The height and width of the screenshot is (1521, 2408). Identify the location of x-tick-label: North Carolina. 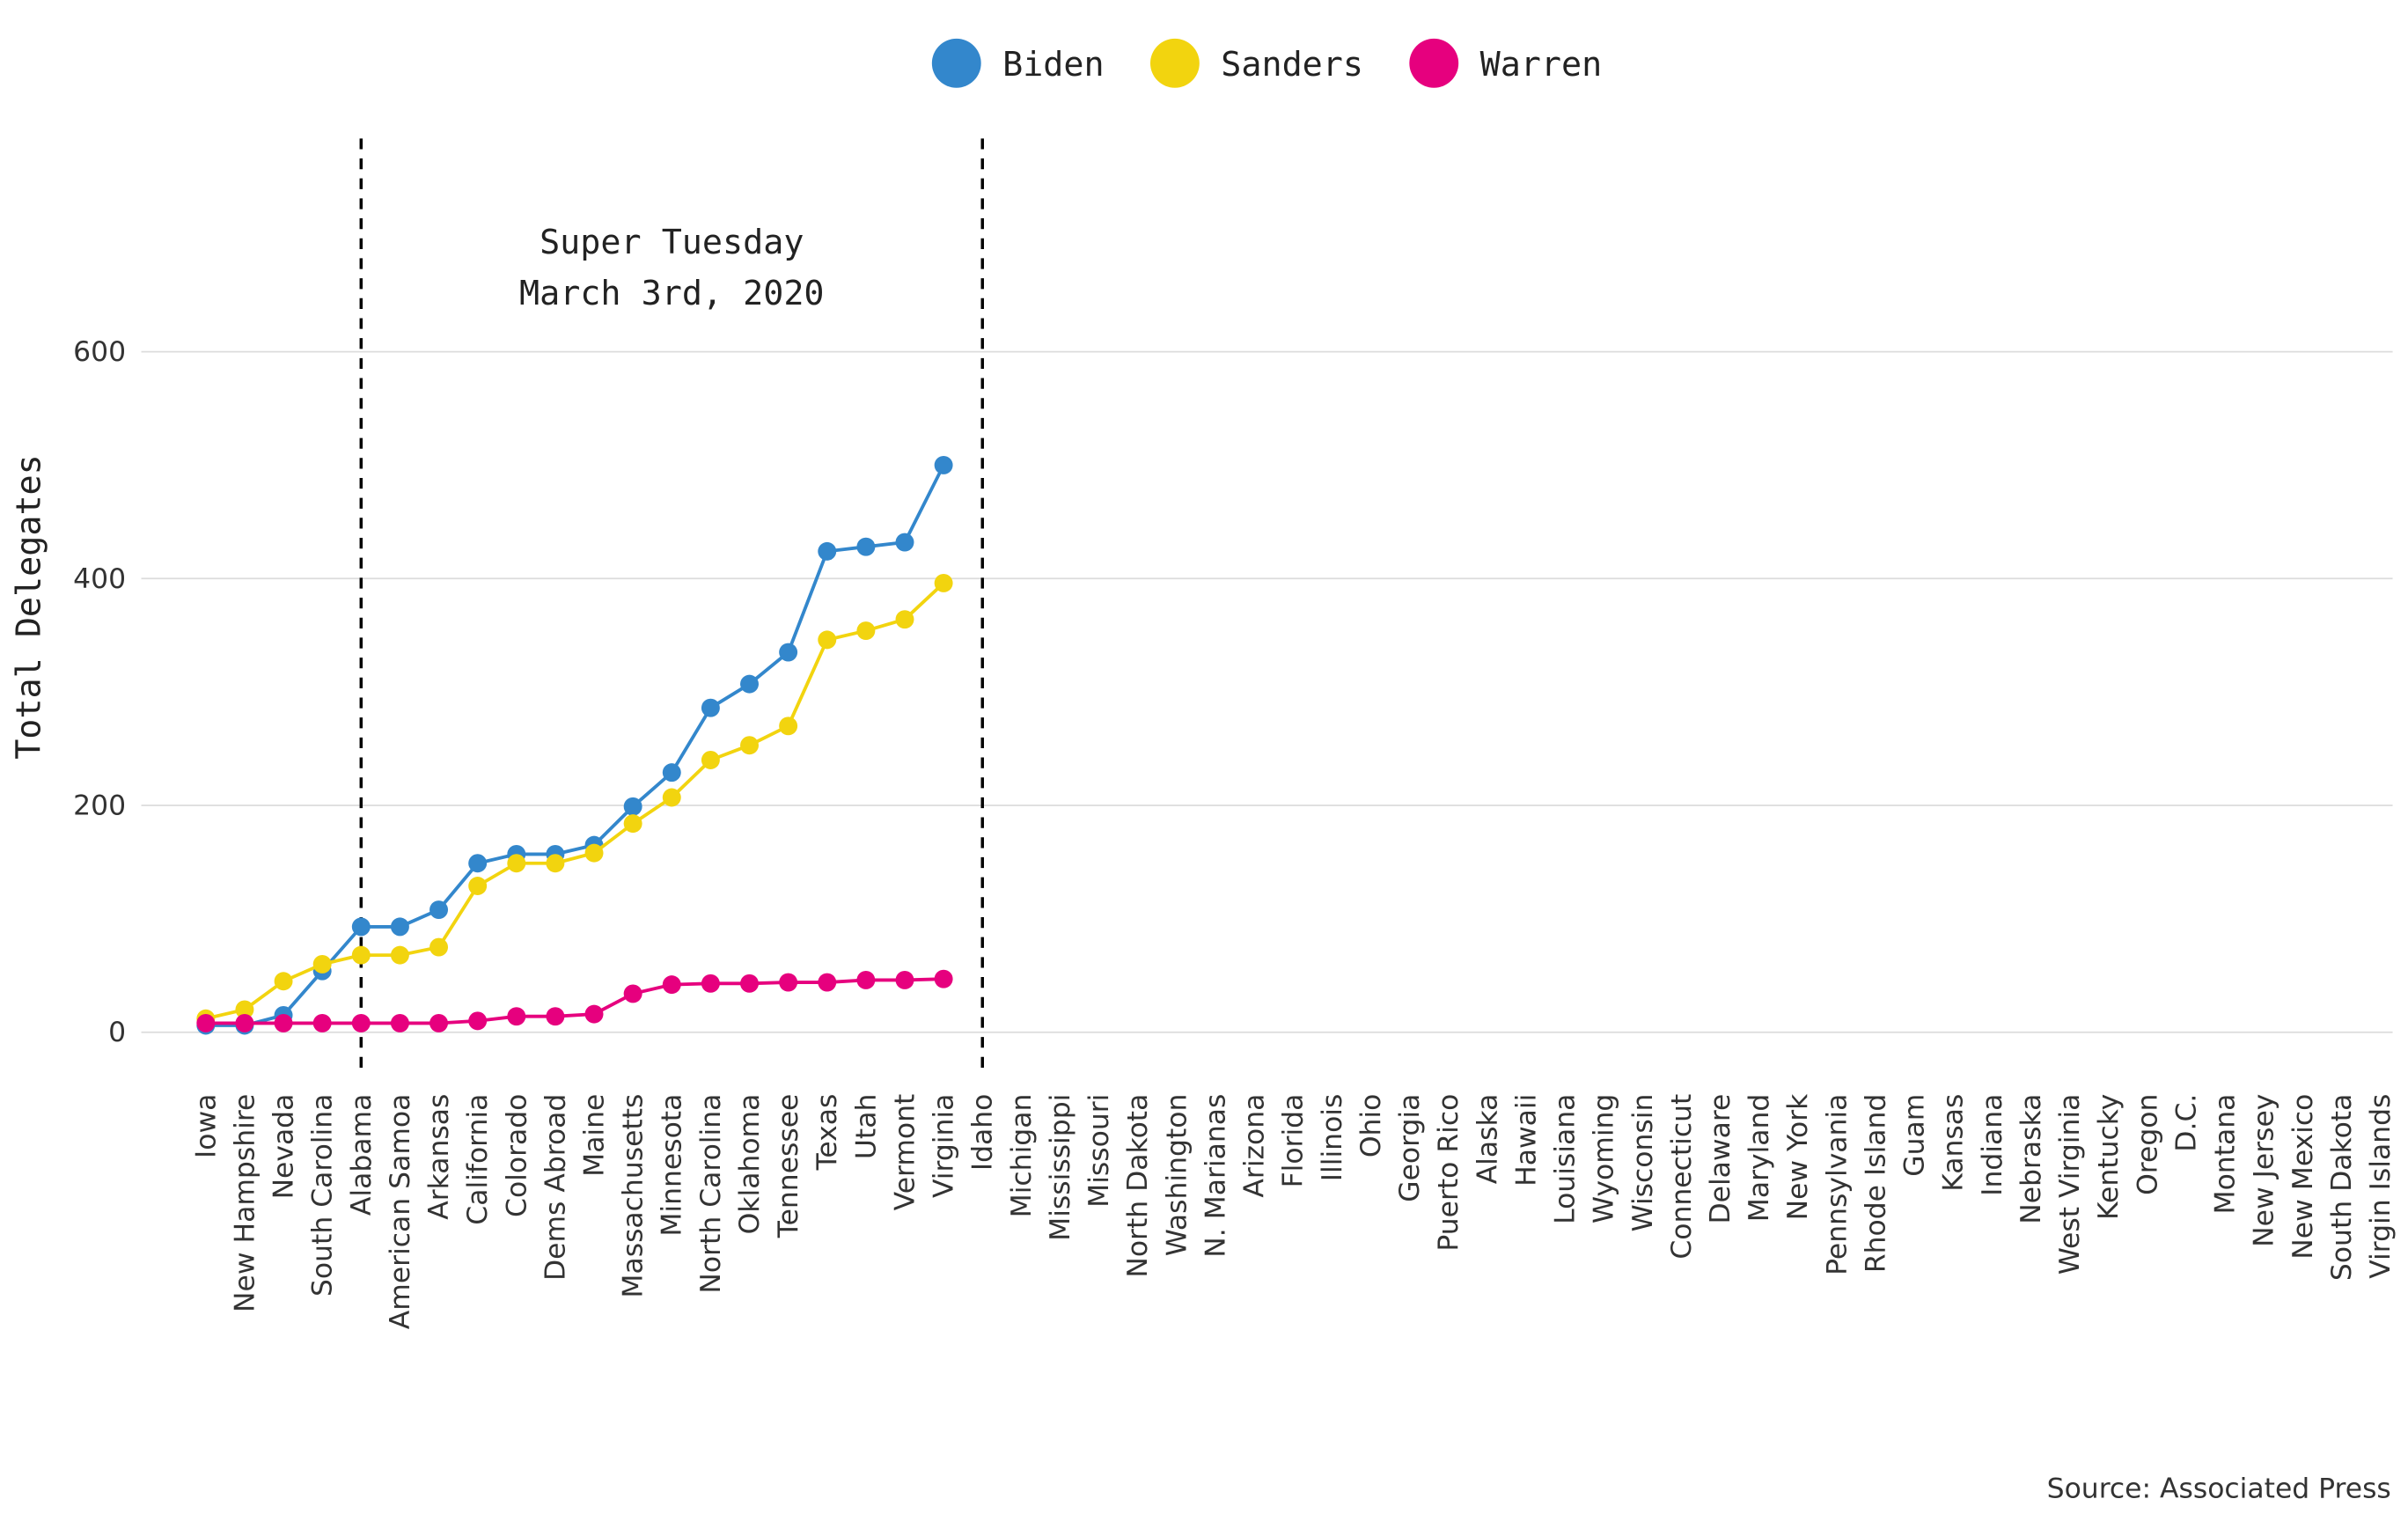
(711, 1194).